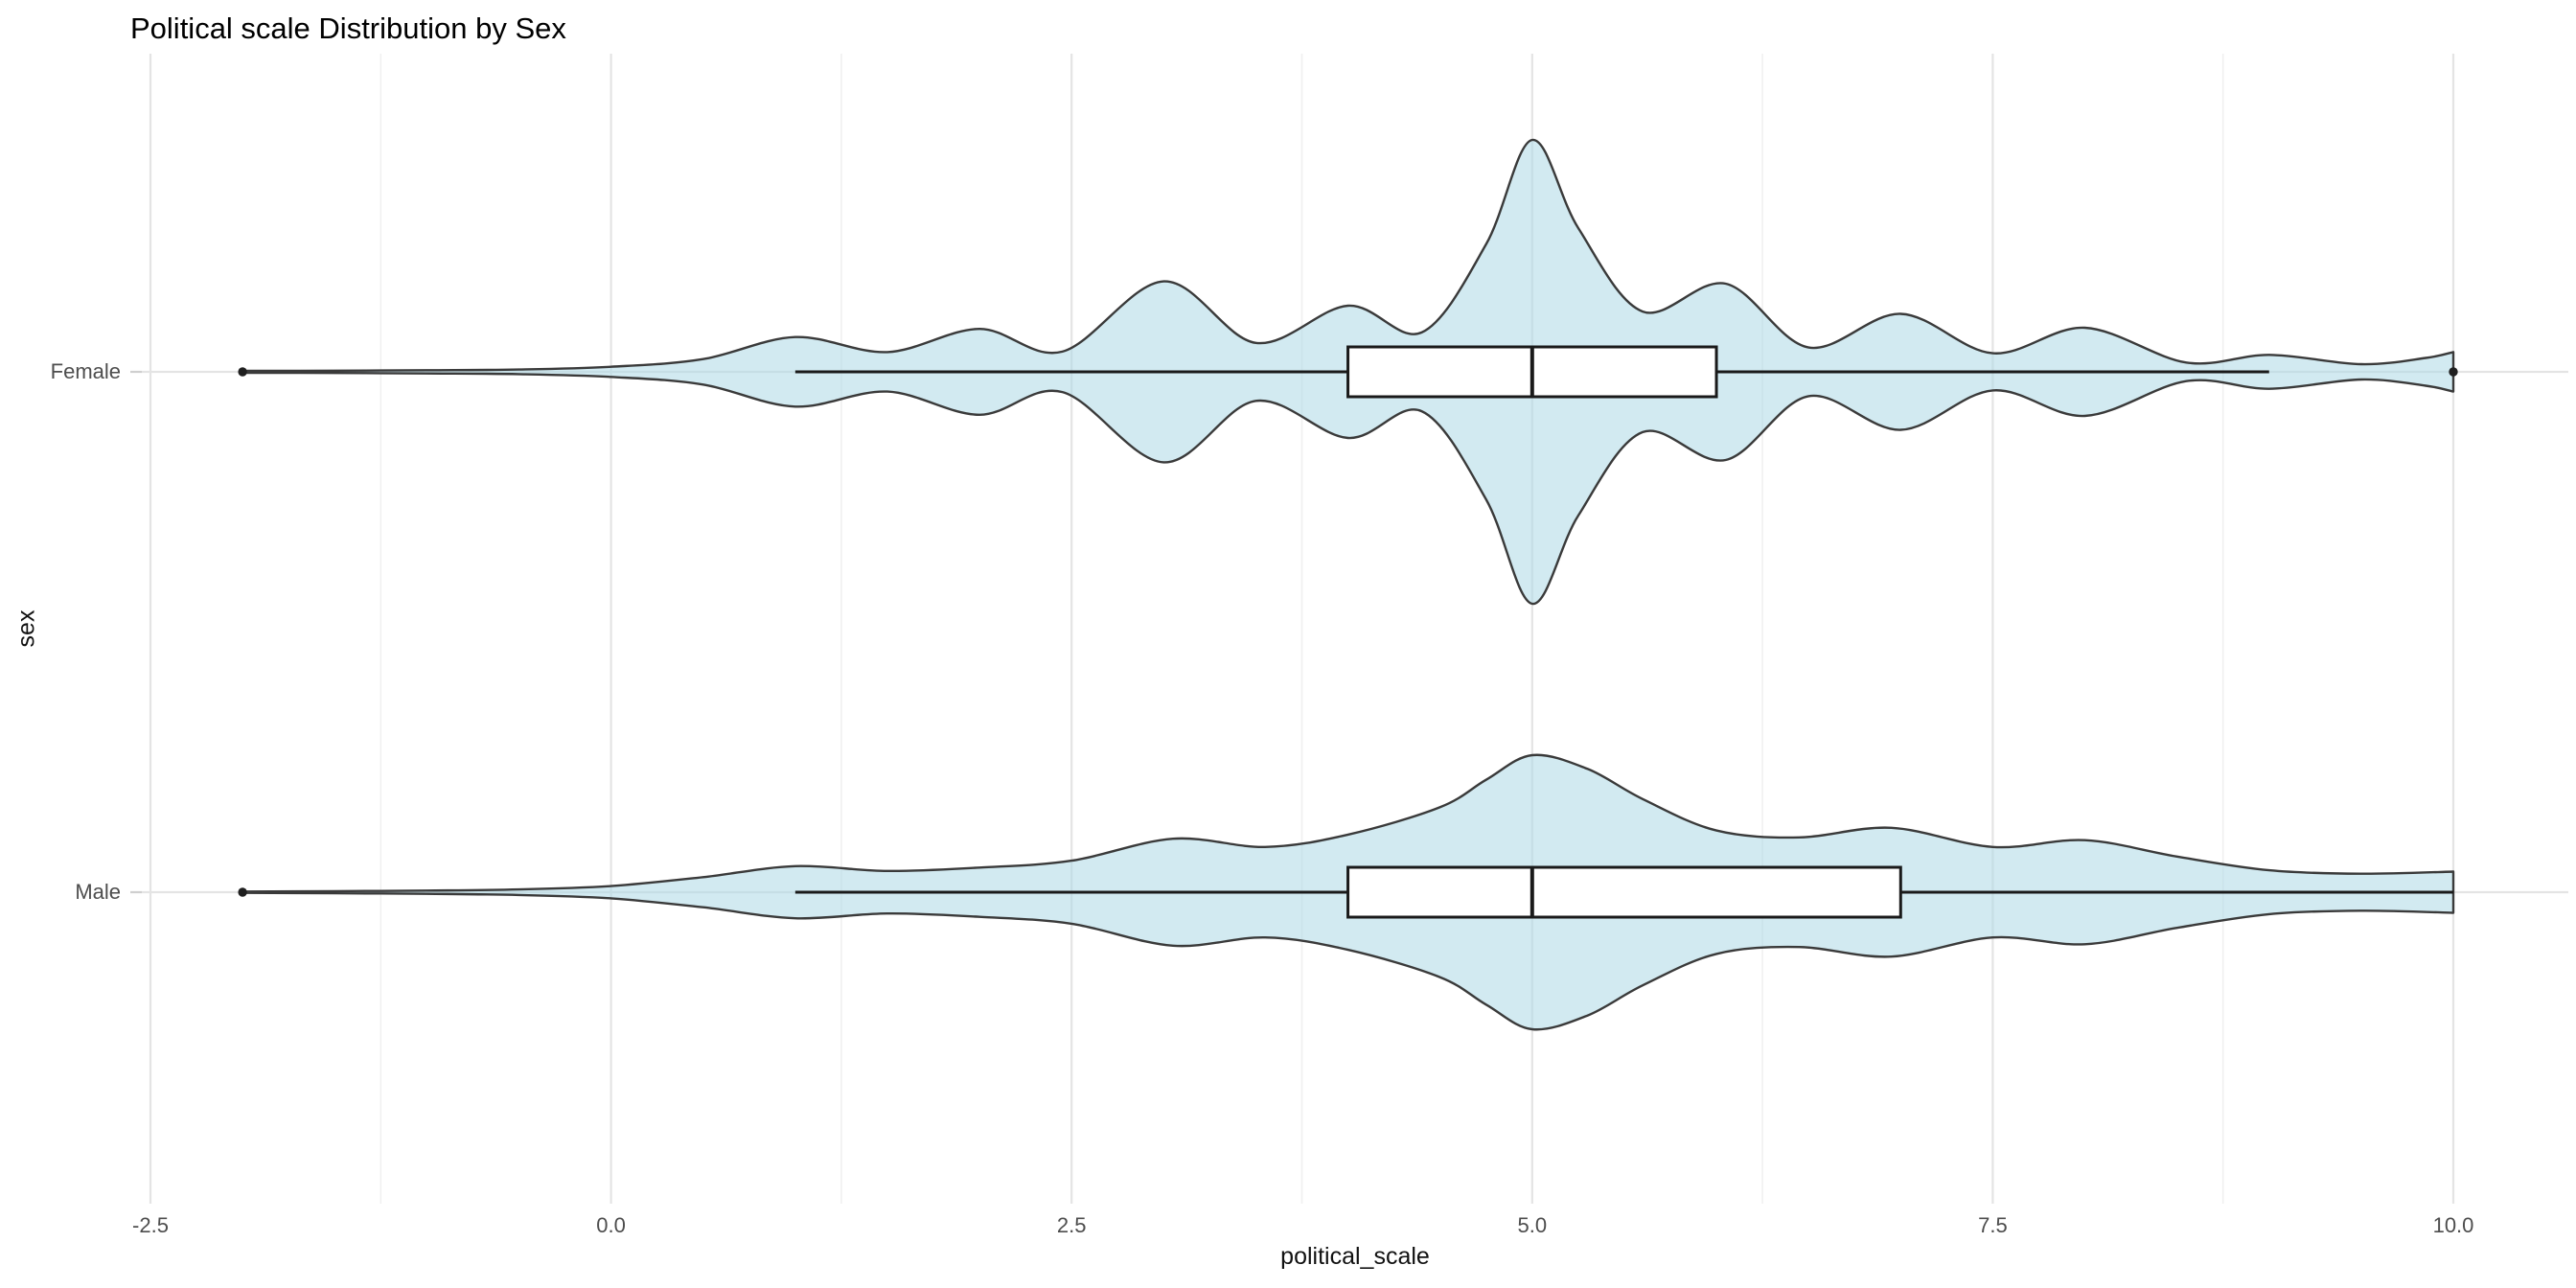 The height and width of the screenshot is (1288, 2576). I want to click on x-tick-label-7.5: 7.5, so click(1993, 1225).